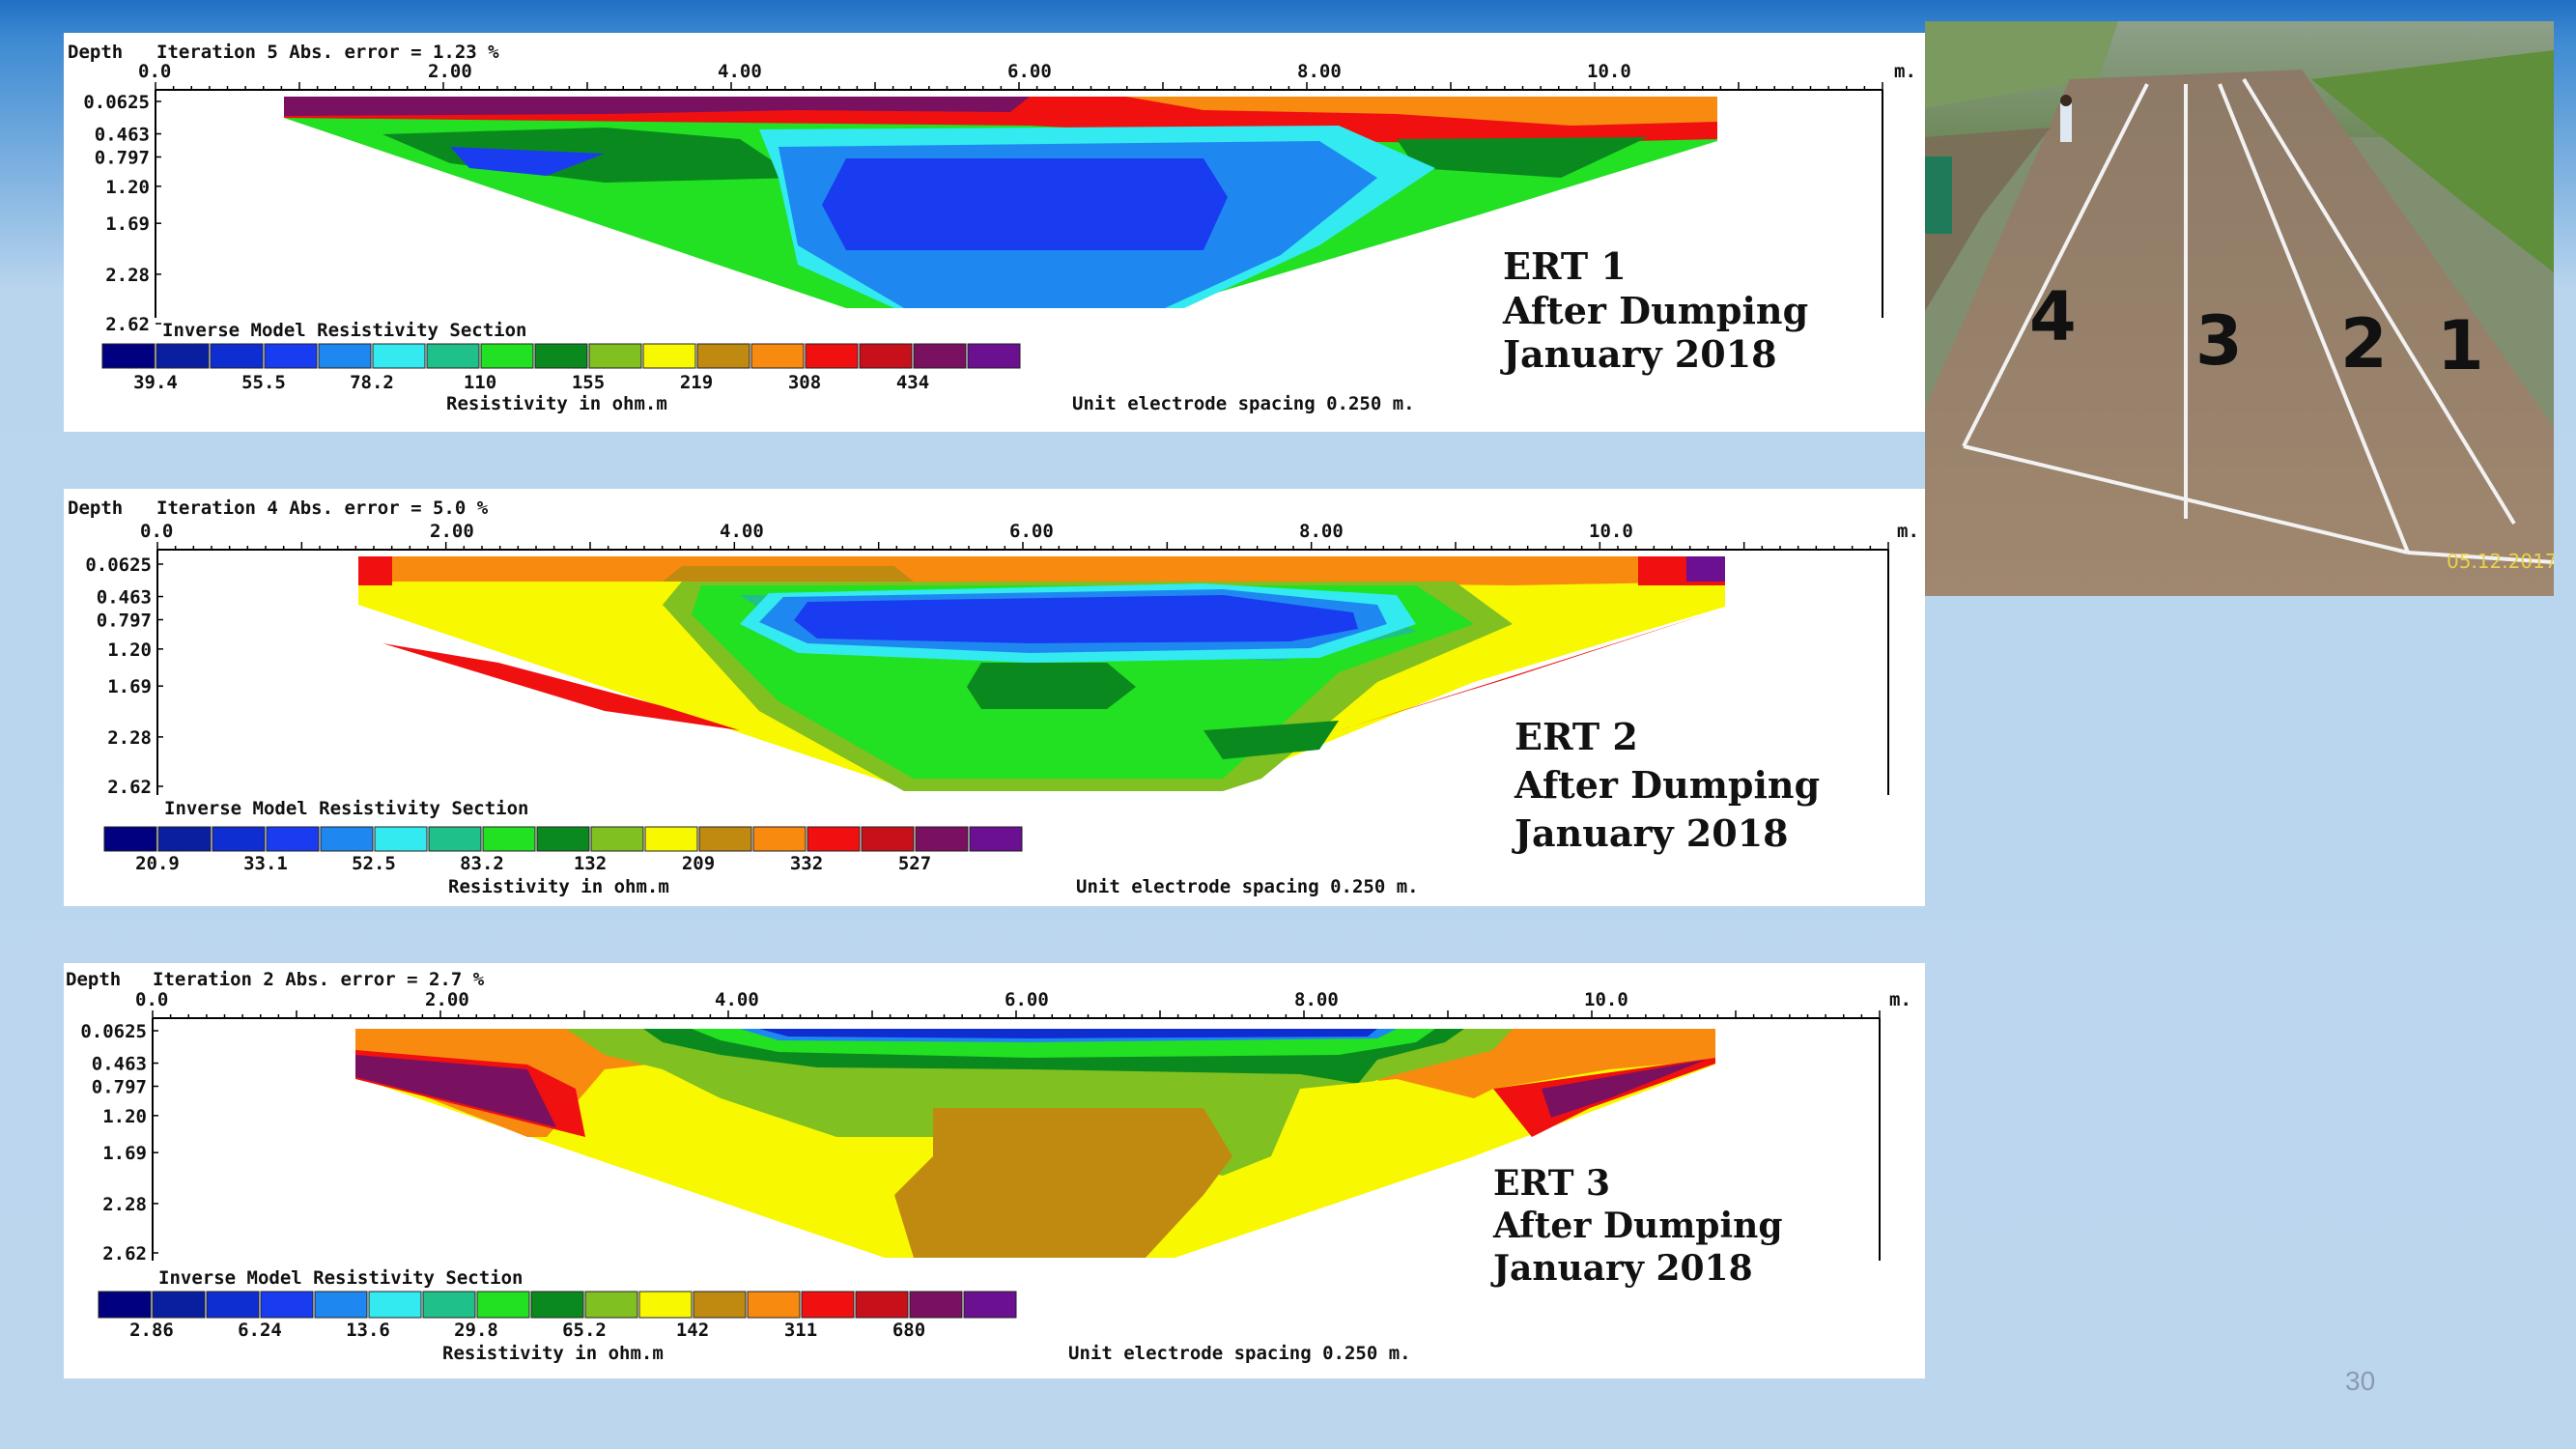  Describe the element at coordinates (584, 1330) in the screenshot. I see `legend-value: 65.2` at that location.